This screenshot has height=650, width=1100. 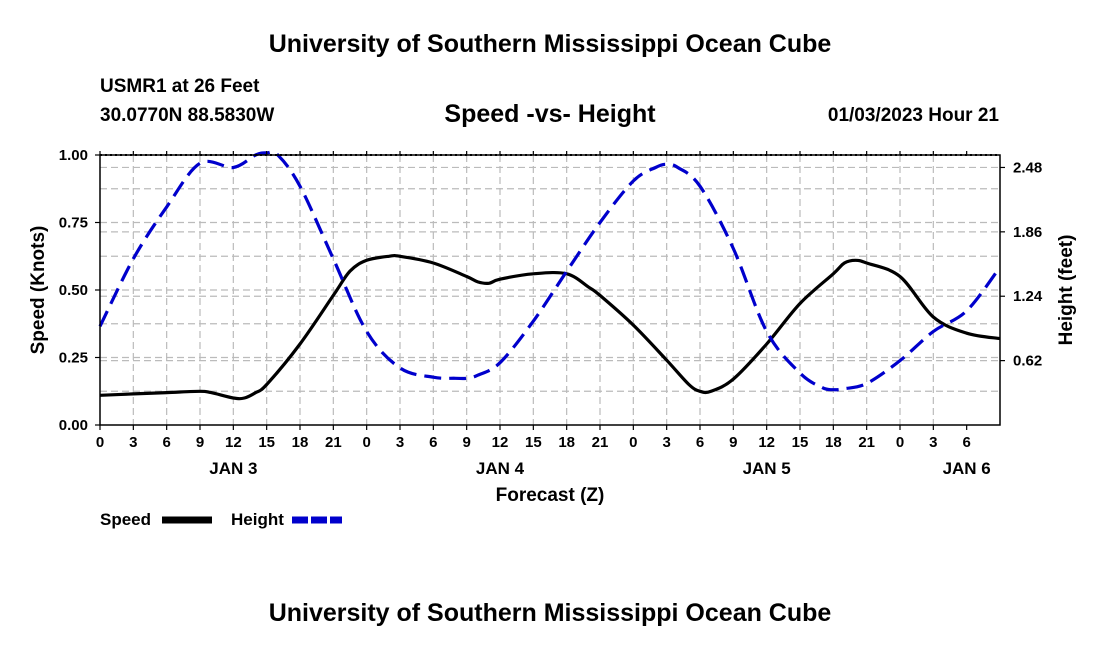 What do you see at coordinates (125, 519) in the screenshot?
I see `legend-label-speed: Speed` at bounding box center [125, 519].